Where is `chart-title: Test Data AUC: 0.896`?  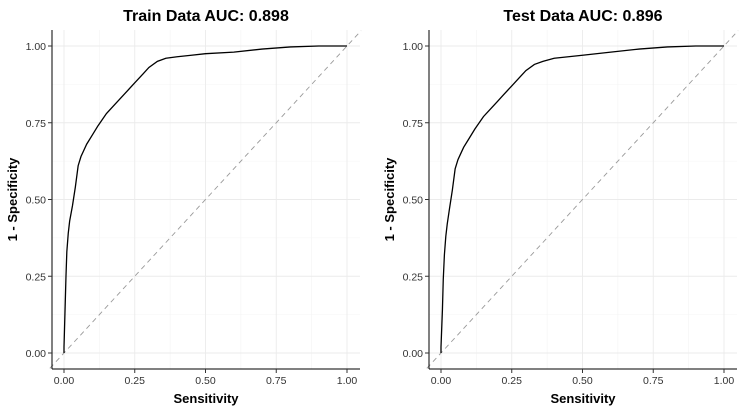 chart-title: Test Data AUC: 0.896 is located at coordinates (582, 16).